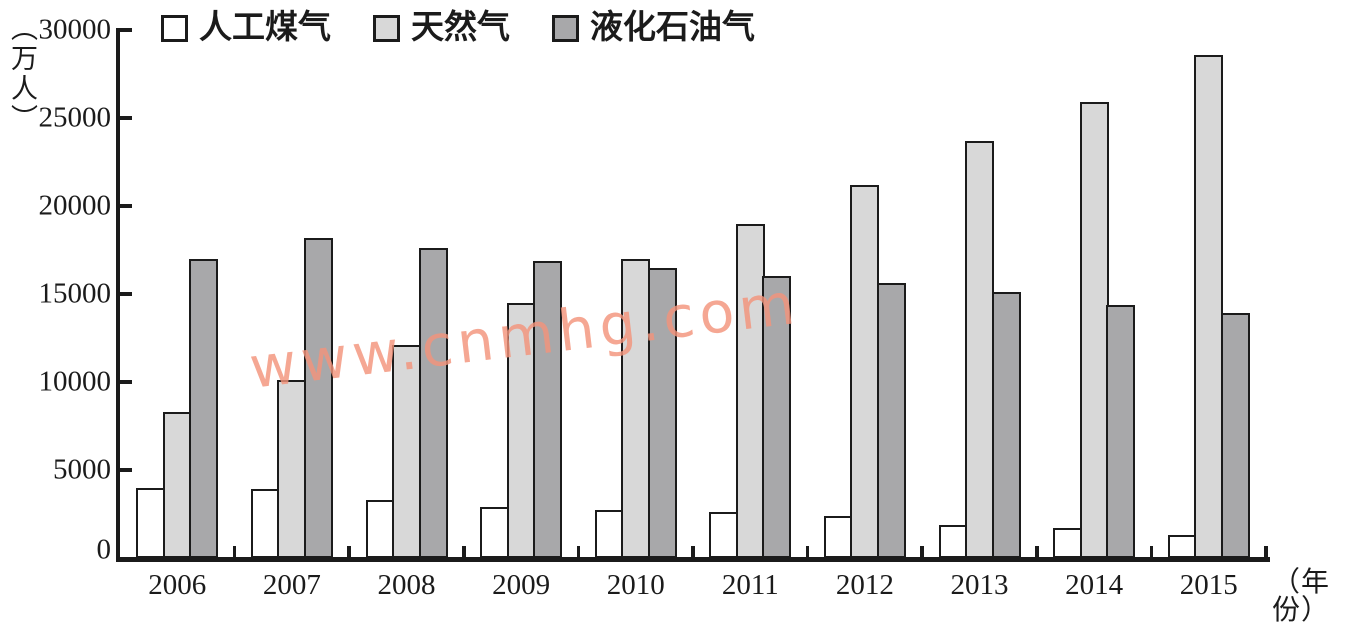  I want to click on y-tick-label: 30000, so click(75, 29).